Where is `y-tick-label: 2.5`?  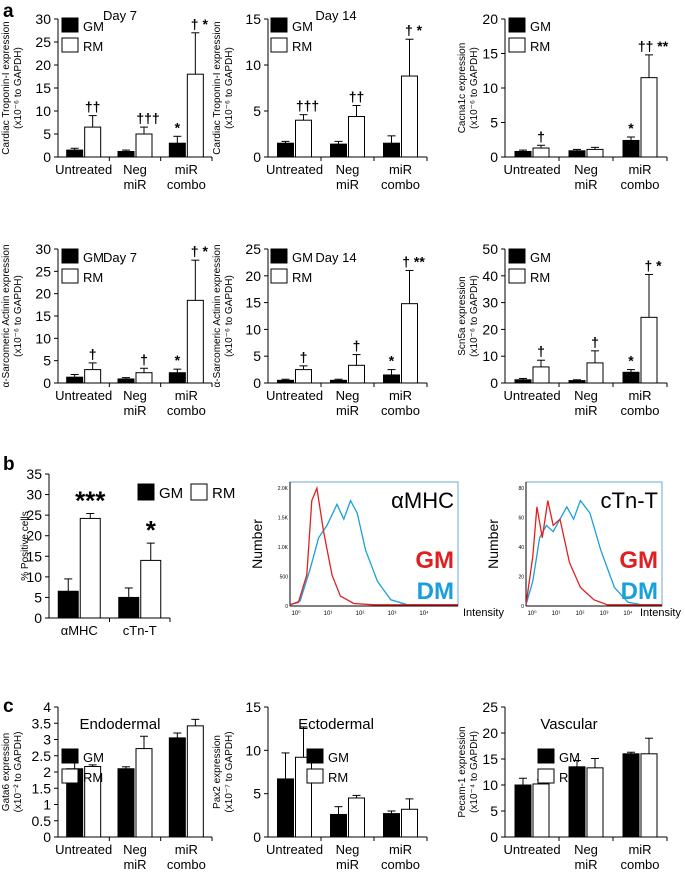
y-tick-label: 2.5 is located at coordinates (42, 756).